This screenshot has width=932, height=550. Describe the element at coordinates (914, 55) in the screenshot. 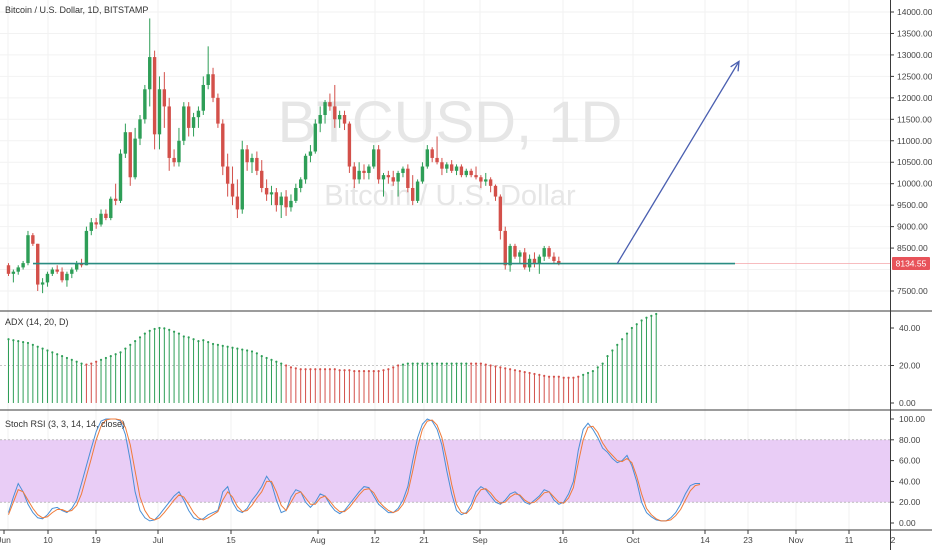

I see `price-tick-label: 13000.00` at that location.